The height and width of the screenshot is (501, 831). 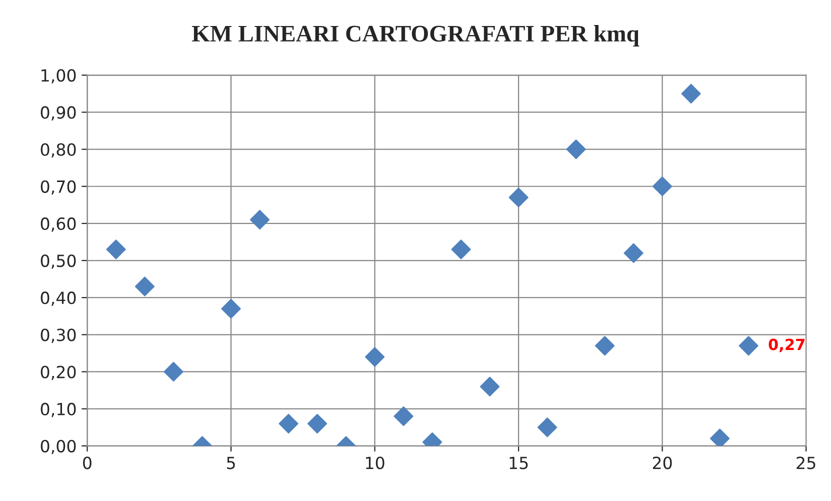 I want to click on y-tick-label: 0,90, so click(x=58, y=113).